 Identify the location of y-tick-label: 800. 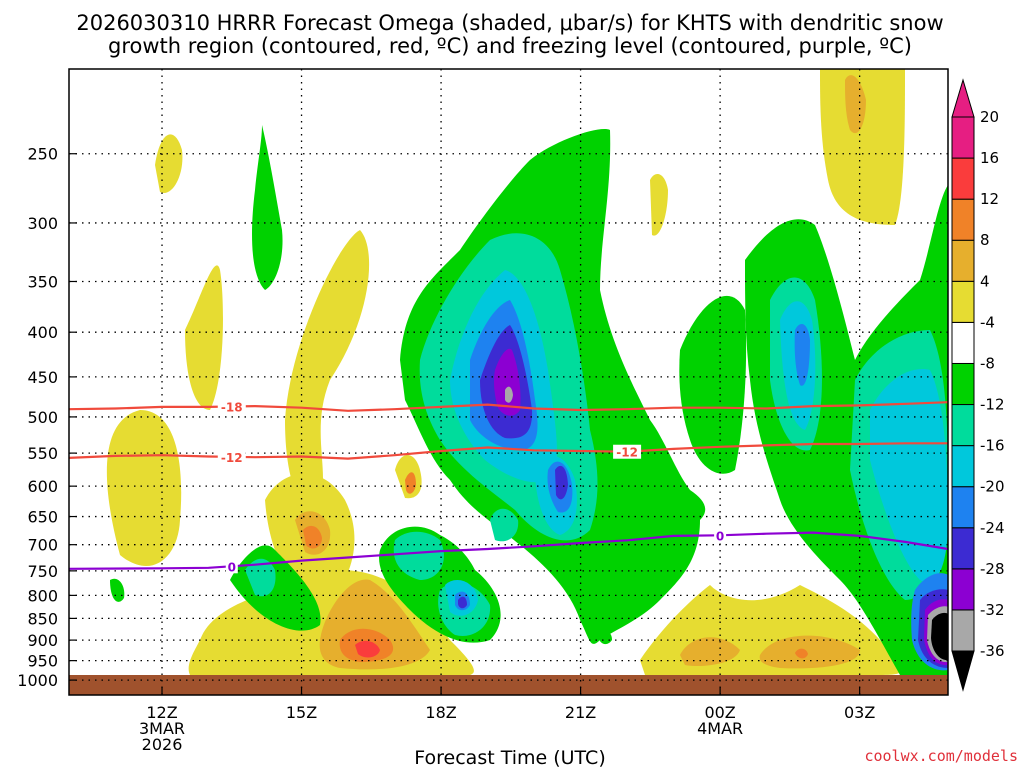
(42, 595).